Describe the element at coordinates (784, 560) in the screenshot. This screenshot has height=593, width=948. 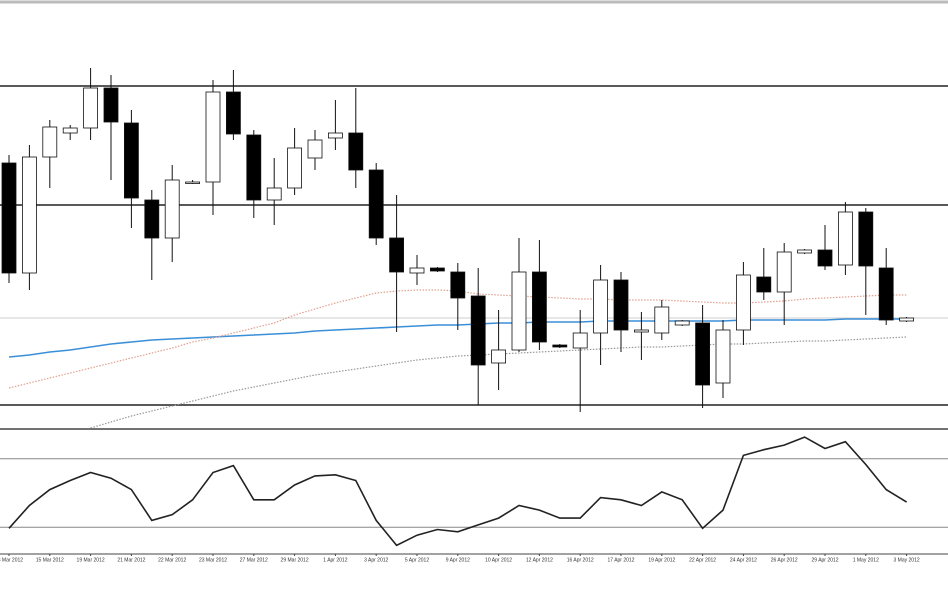
I see `x-tick-label: 26 Apr 2012` at that location.